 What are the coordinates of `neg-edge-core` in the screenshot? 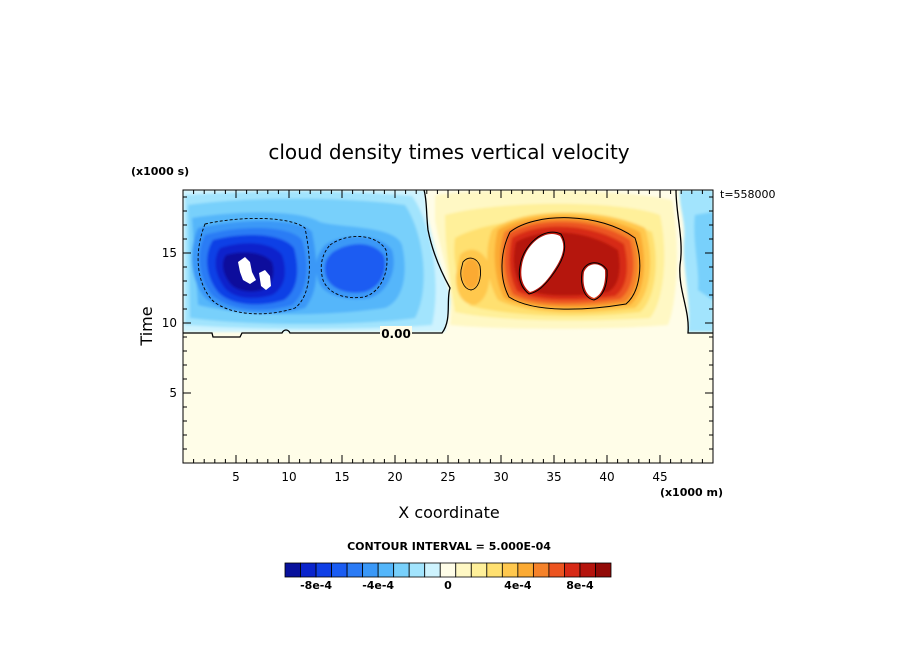 It's located at (703, 256).